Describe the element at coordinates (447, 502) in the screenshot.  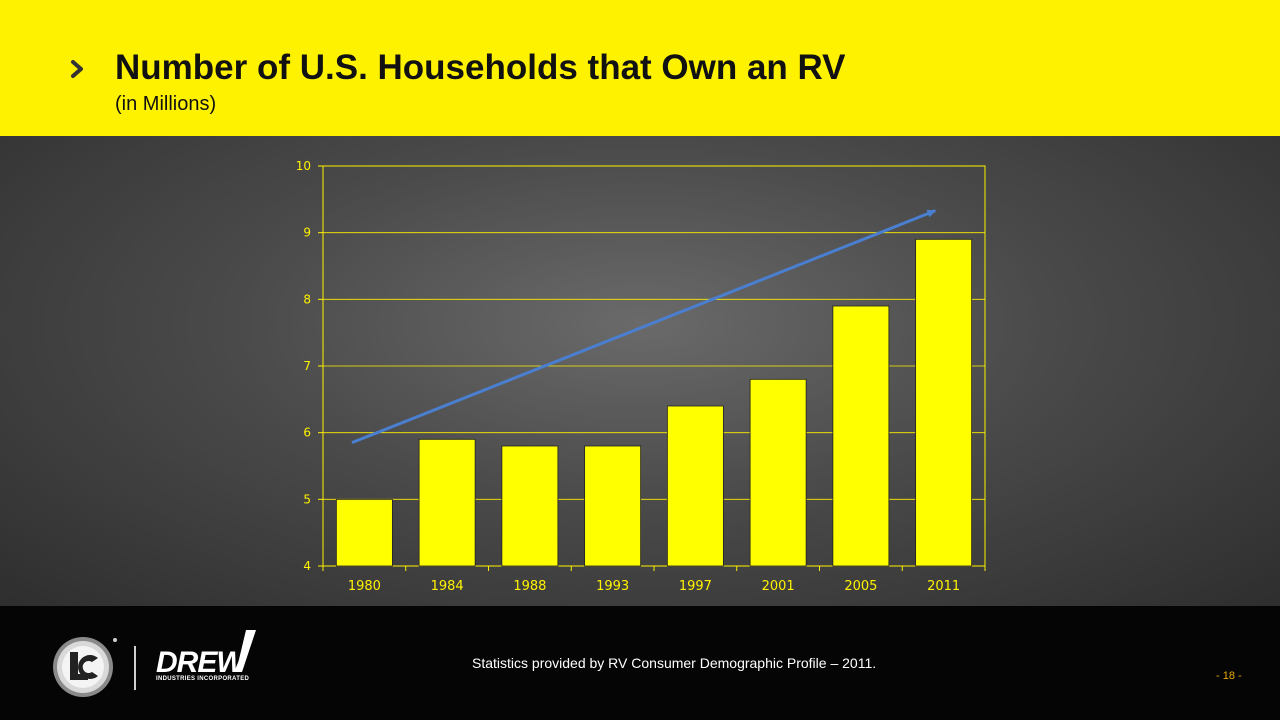
I see `bar-1984` at that location.